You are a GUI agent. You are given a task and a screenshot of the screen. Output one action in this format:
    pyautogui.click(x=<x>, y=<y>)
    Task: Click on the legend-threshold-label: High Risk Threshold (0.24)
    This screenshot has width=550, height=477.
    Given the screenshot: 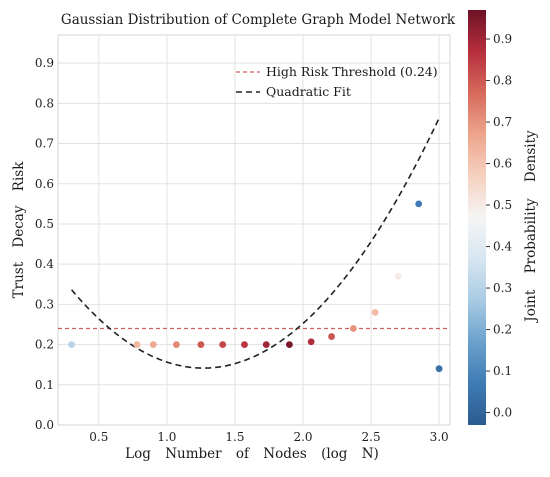 What is the action you would take?
    pyautogui.click(x=352, y=71)
    